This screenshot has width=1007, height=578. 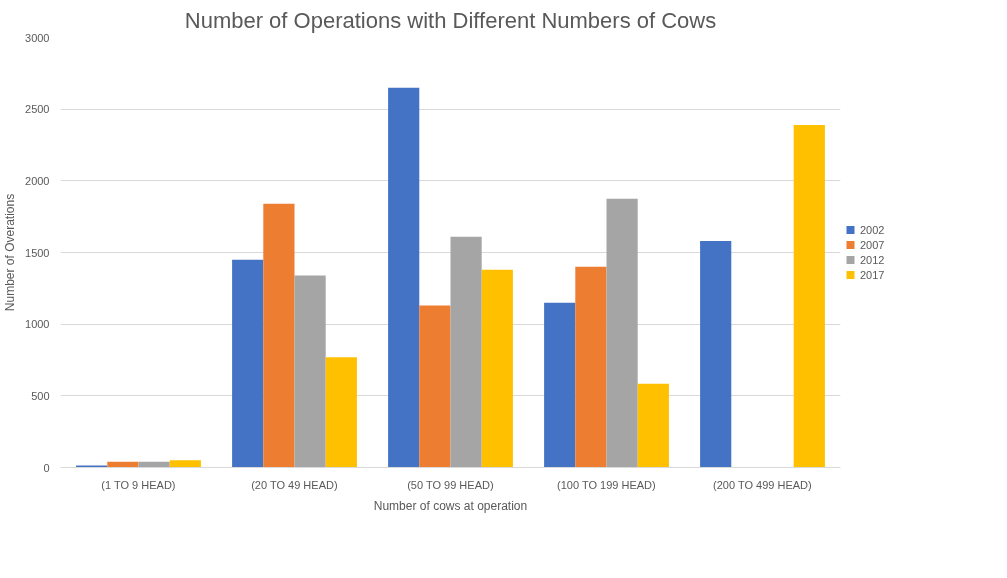 I want to click on x-tick-label: (1 TO 9 HEAD), so click(x=138, y=484).